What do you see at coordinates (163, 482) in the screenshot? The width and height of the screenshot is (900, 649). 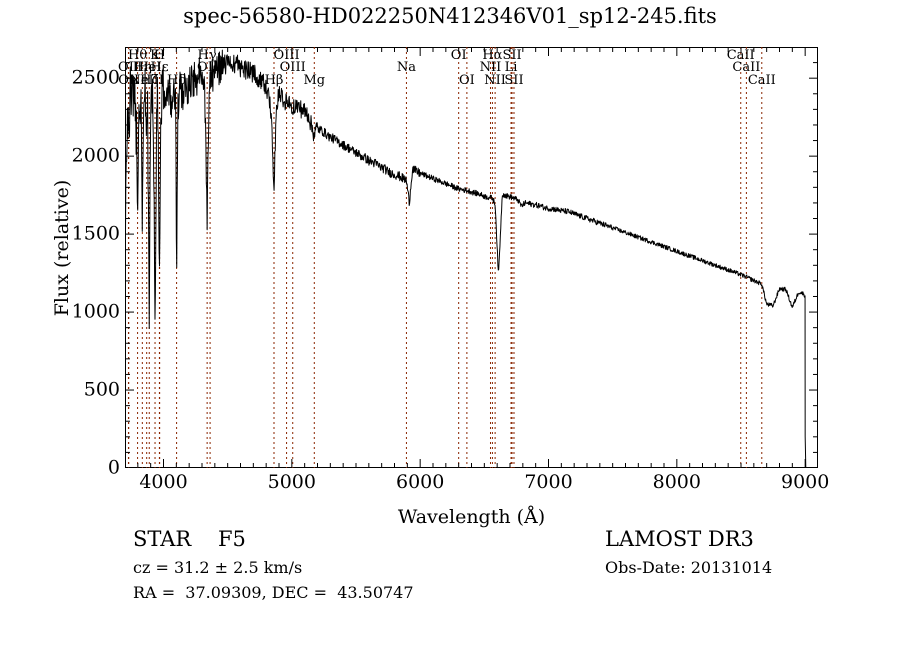 I see `x-tick-label-4000: 4000` at bounding box center [163, 482].